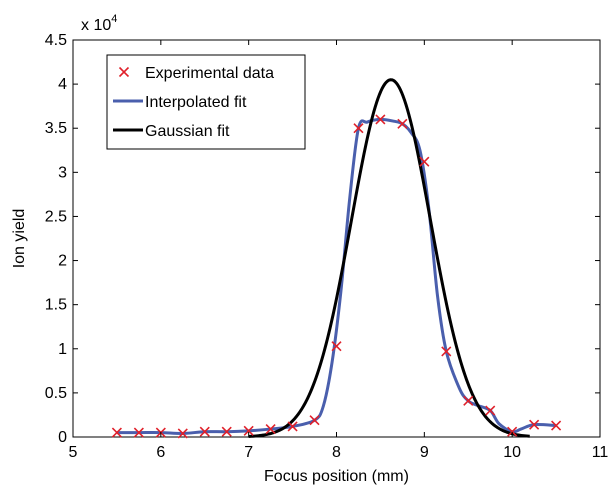 The image size is (611, 485). What do you see at coordinates (56, 216) in the screenshot?
I see `y-tick-label: 2.5` at bounding box center [56, 216].